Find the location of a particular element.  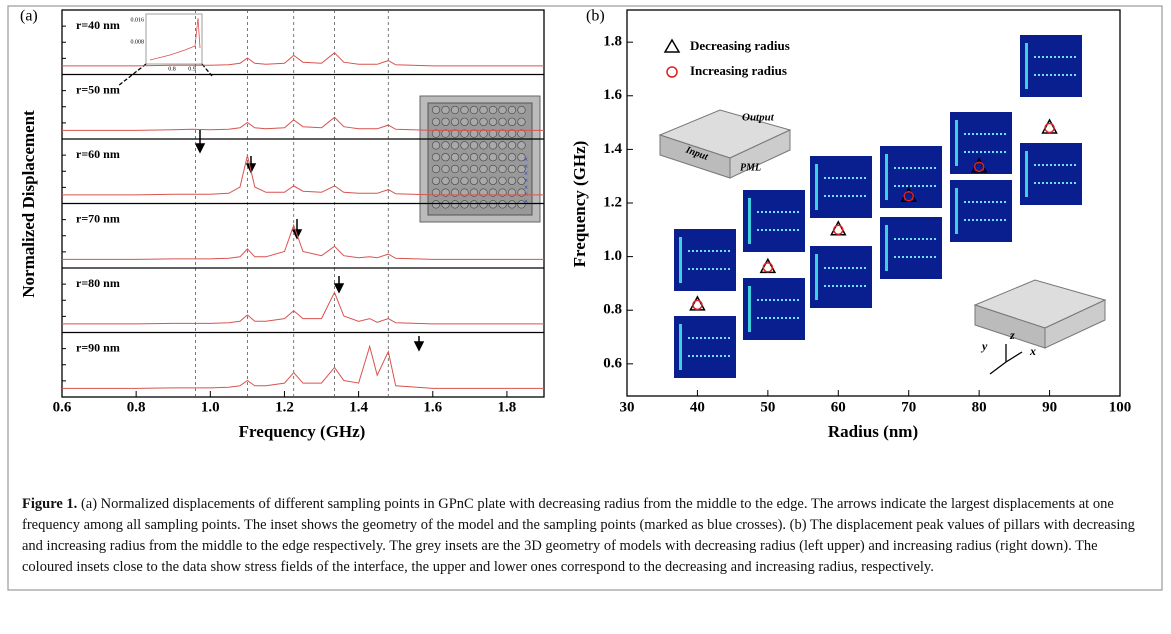

x-tick-label: 70 is located at coordinates (908, 407).